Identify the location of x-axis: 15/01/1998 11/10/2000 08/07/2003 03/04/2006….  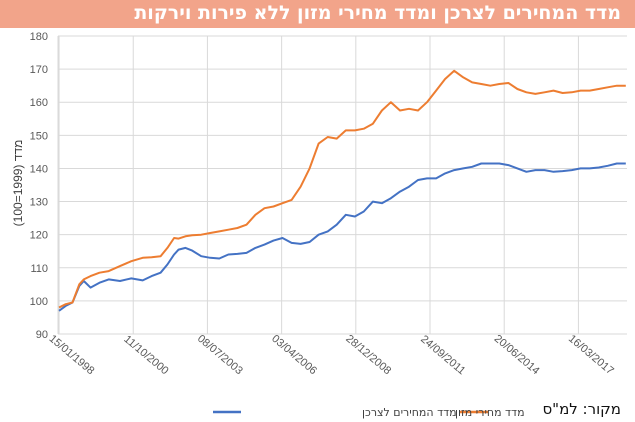
(331, 355).